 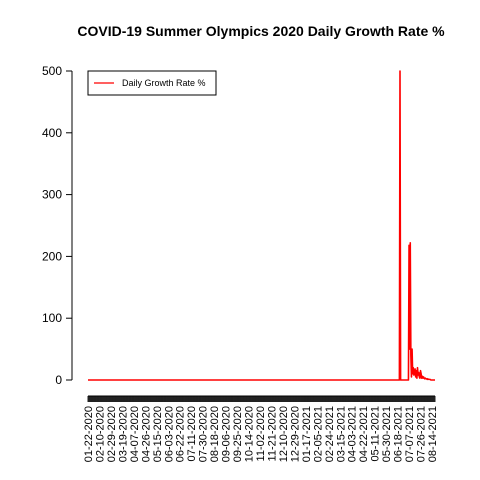 What do you see at coordinates (387, 434) in the screenshot?
I see `x-tick-label: 05-30-2021` at bounding box center [387, 434].